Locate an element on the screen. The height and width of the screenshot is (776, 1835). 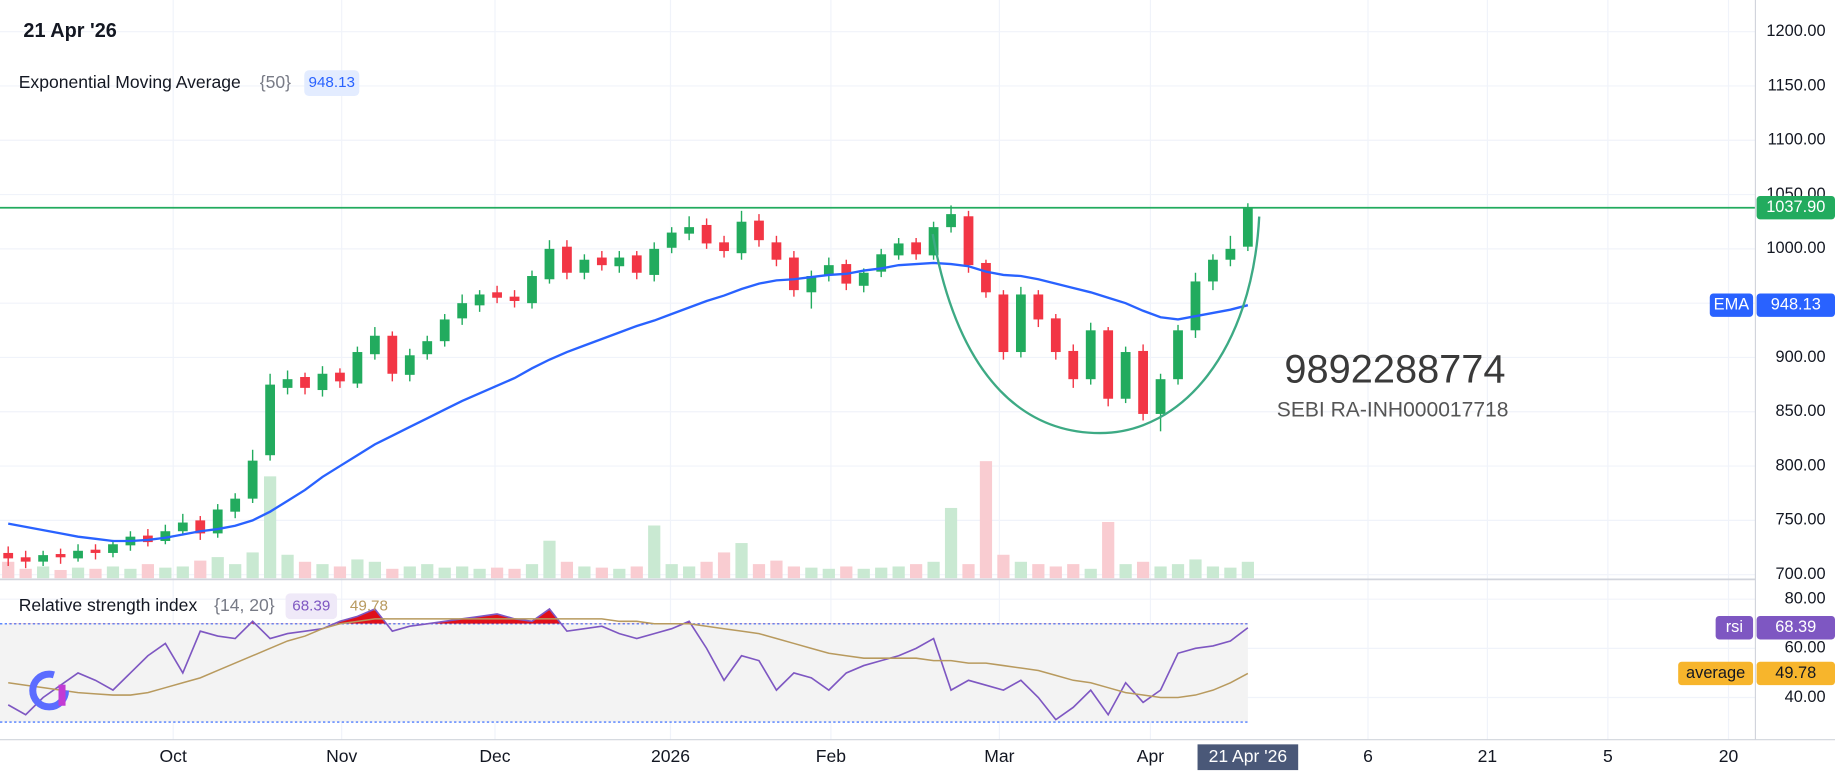
y-tick-label: 800.00 is located at coordinates (1801, 465).